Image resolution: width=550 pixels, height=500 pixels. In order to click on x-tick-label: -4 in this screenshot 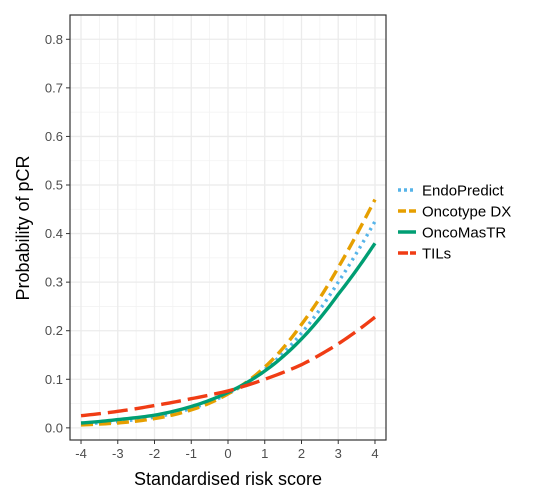, I will do `click(81, 453)`.